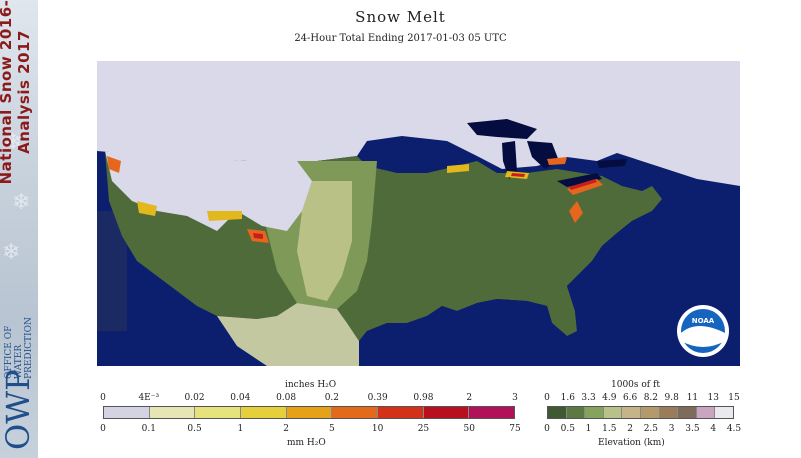  What do you see at coordinates (377, 398) in the screenshot?
I see `melt-inches-tick-6: 0.39` at bounding box center [377, 398].